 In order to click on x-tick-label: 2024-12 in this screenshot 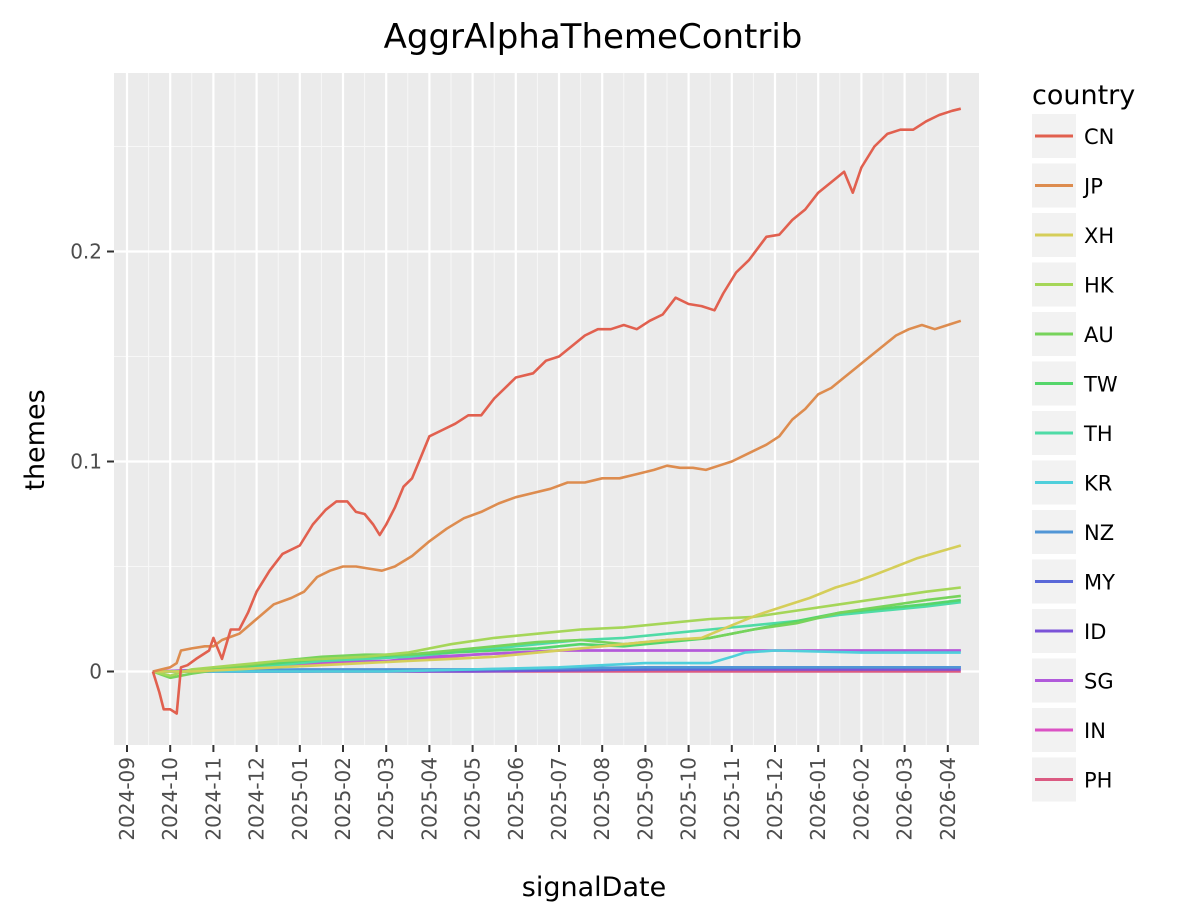, I will do `click(257, 799)`.